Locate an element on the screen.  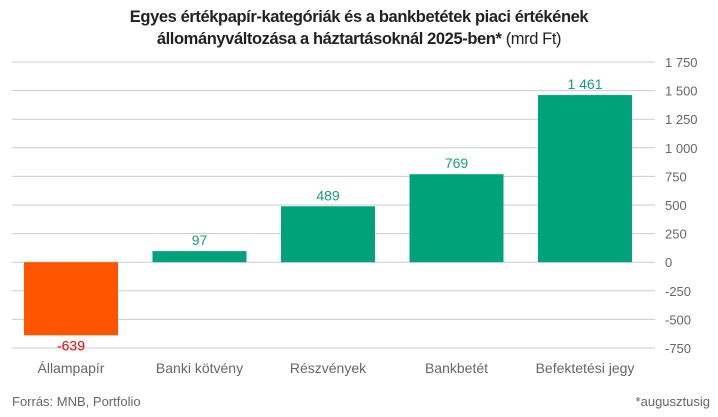
y-tick-label: 1 250 is located at coordinates (681, 119).